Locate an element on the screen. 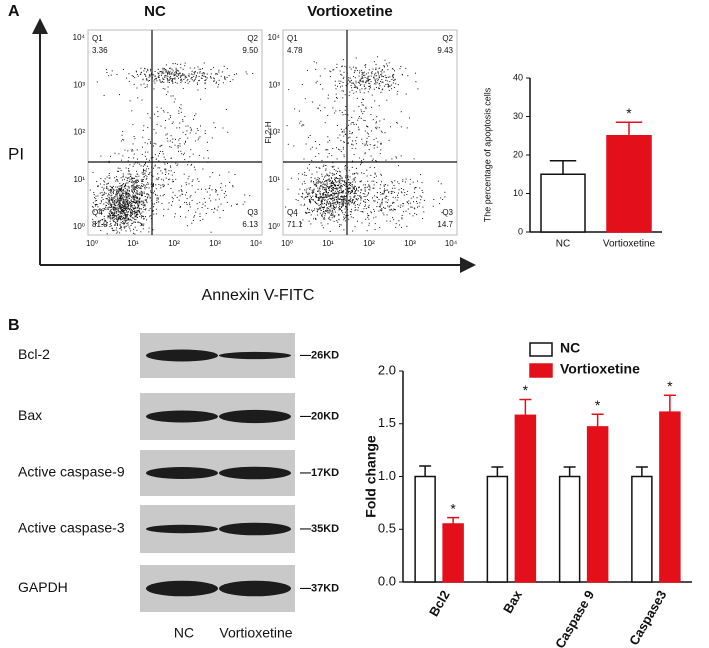  flow-axis-label: FL2-H is located at coordinates (268, 132).